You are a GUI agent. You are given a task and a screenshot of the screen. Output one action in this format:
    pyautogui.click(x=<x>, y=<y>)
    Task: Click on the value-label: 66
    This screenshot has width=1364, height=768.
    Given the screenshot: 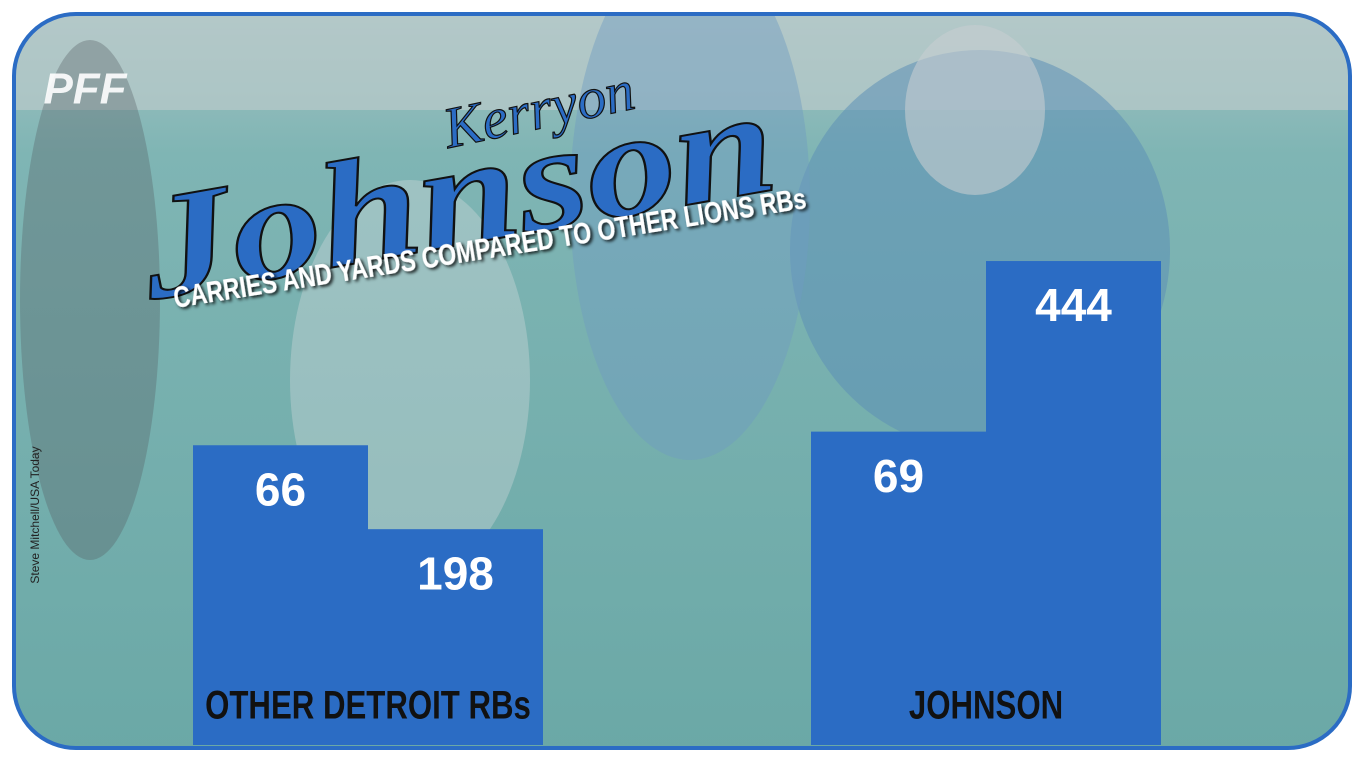 What is the action you would take?
    pyautogui.click(x=280, y=489)
    